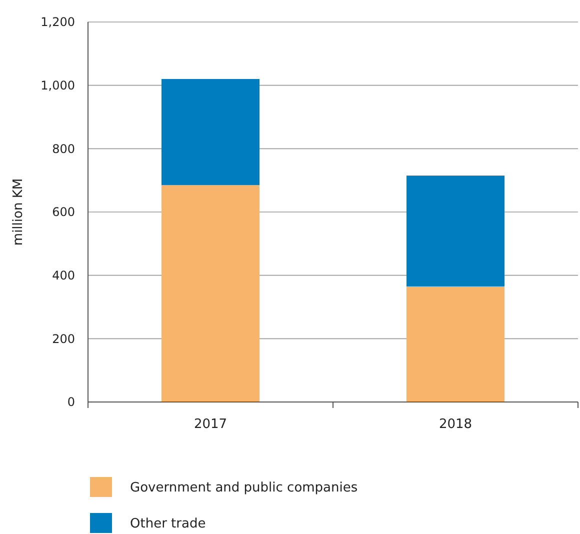 Image resolution: width=580 pixels, height=534 pixels. What do you see at coordinates (455, 424) in the screenshot?
I see `x-tick-label: 2018` at bounding box center [455, 424].